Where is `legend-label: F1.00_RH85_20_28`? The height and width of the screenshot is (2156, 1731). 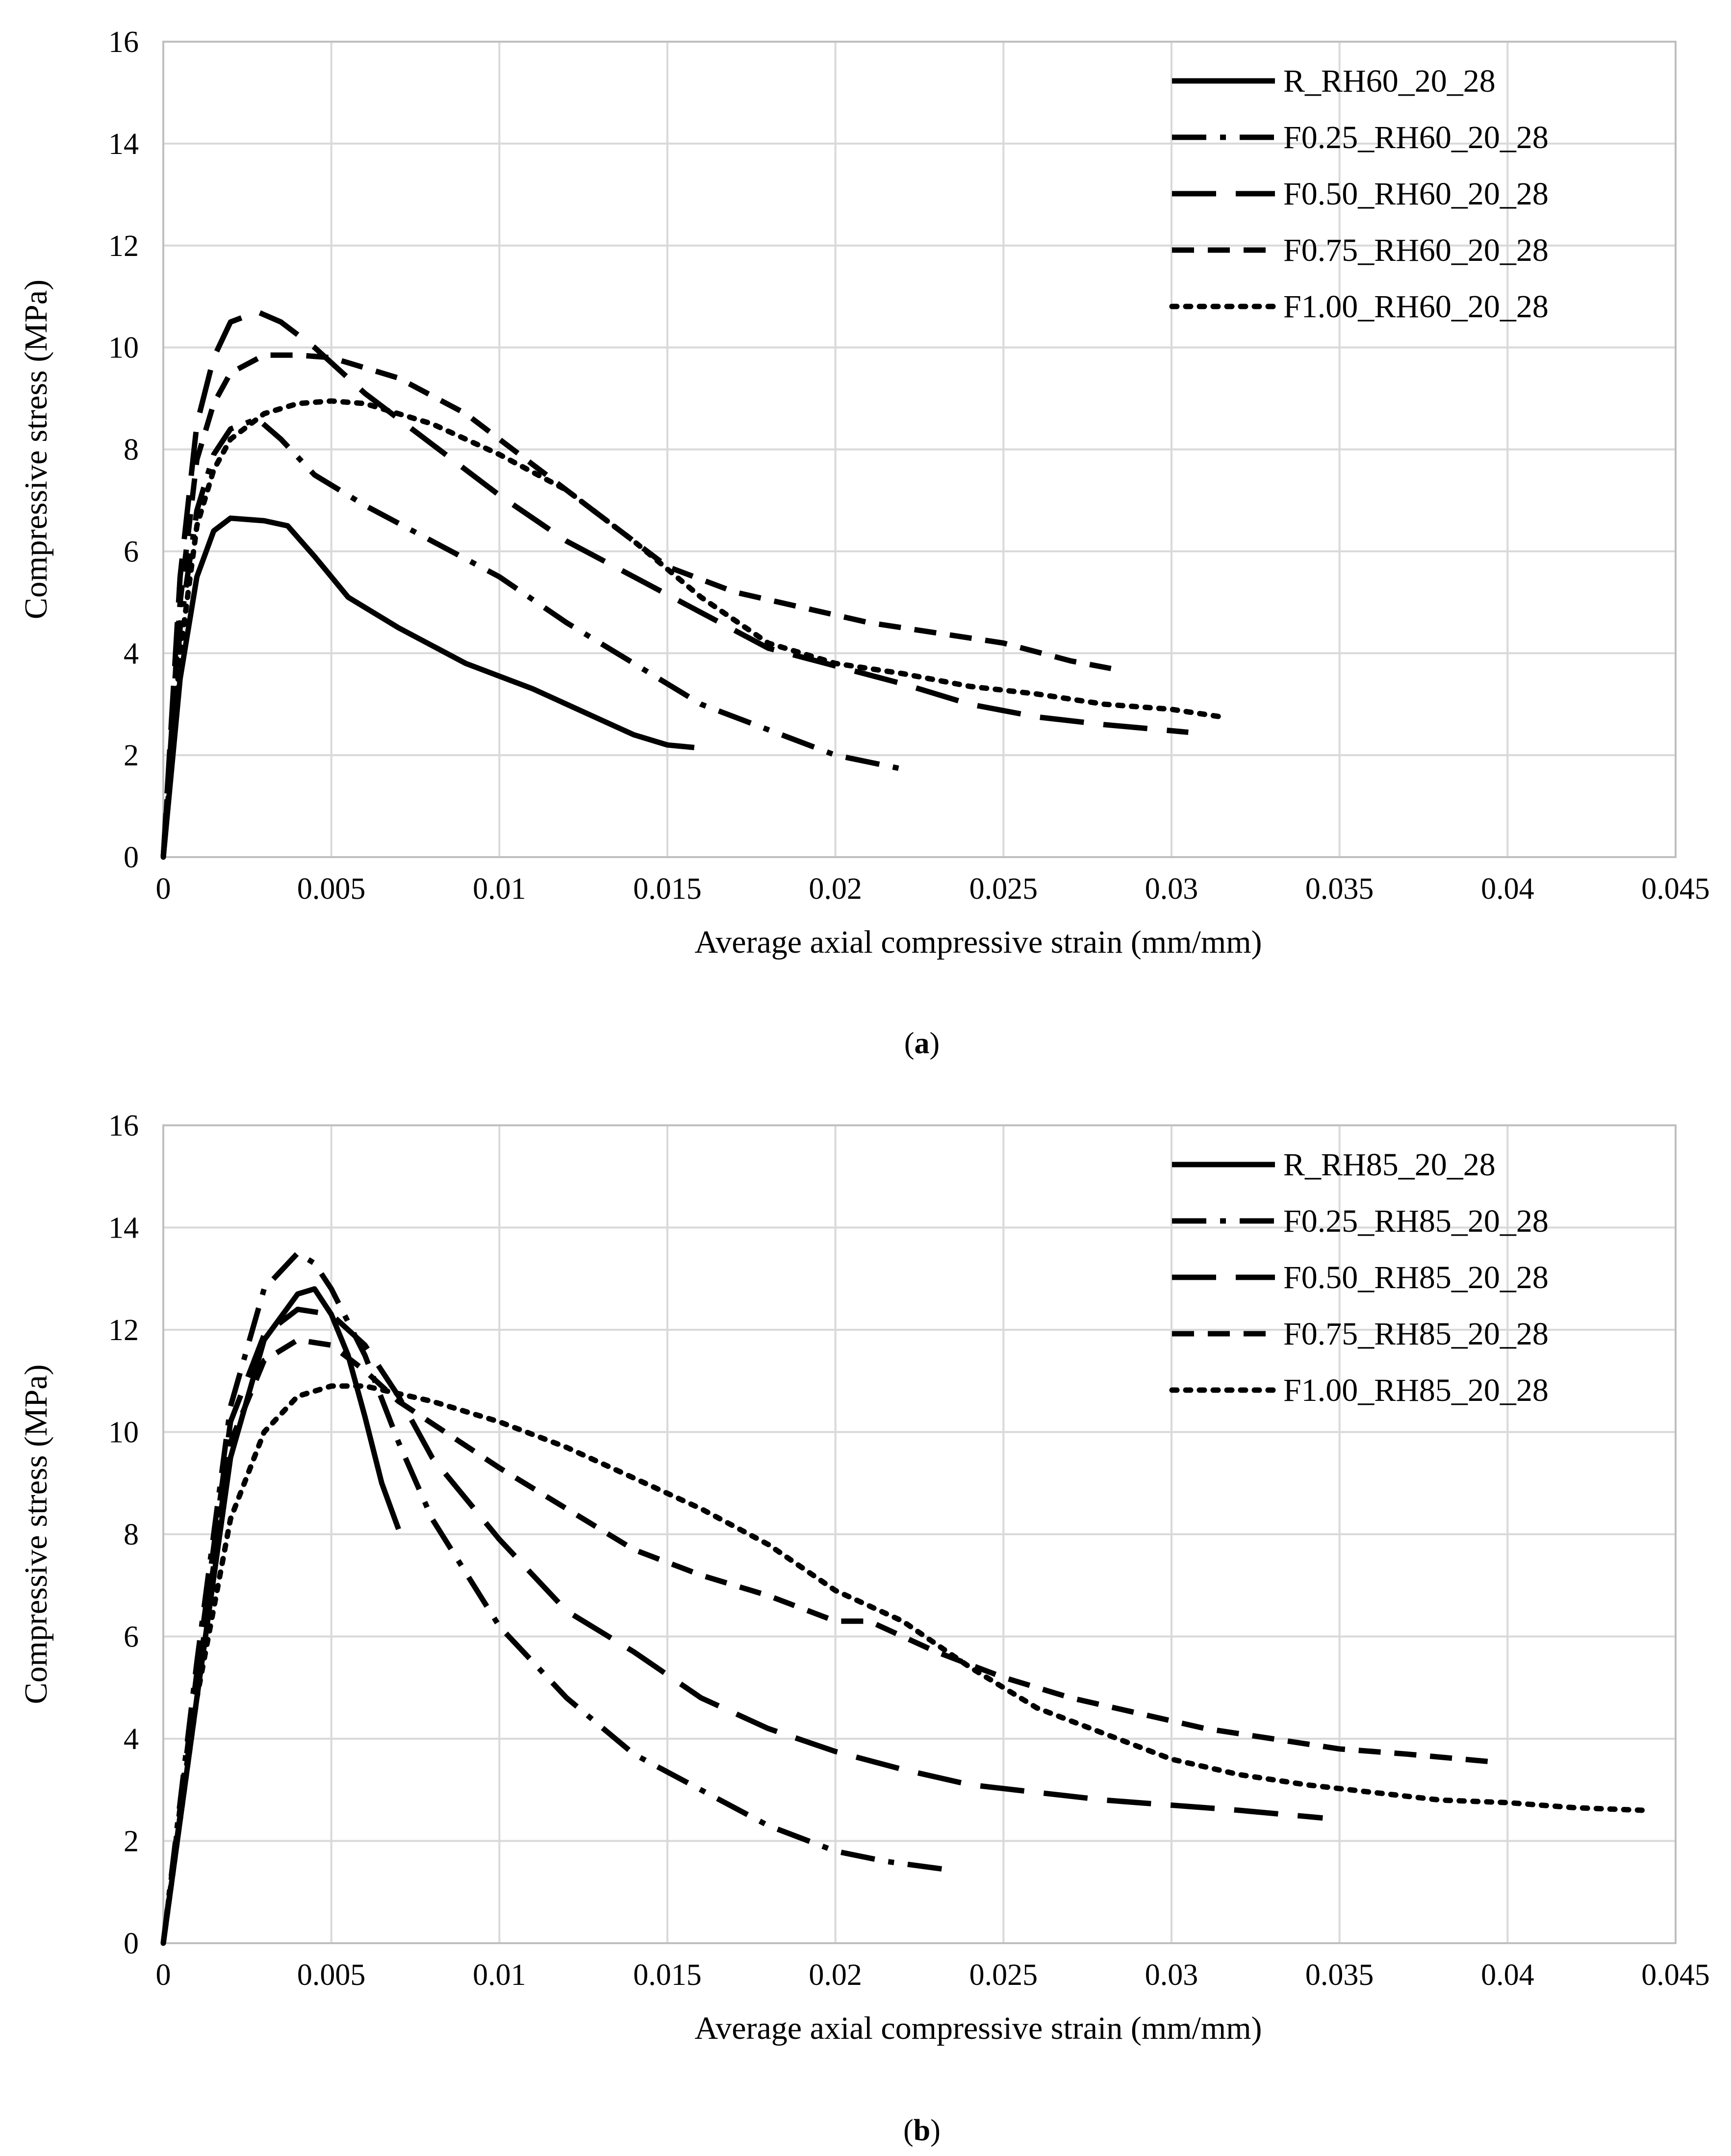
legend-label: F1.00_RH85_20_28 is located at coordinates (1416, 1390).